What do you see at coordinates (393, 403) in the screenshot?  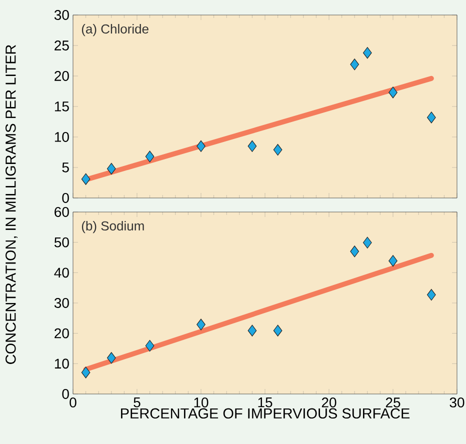 I see `x-tick-label: 25` at bounding box center [393, 403].